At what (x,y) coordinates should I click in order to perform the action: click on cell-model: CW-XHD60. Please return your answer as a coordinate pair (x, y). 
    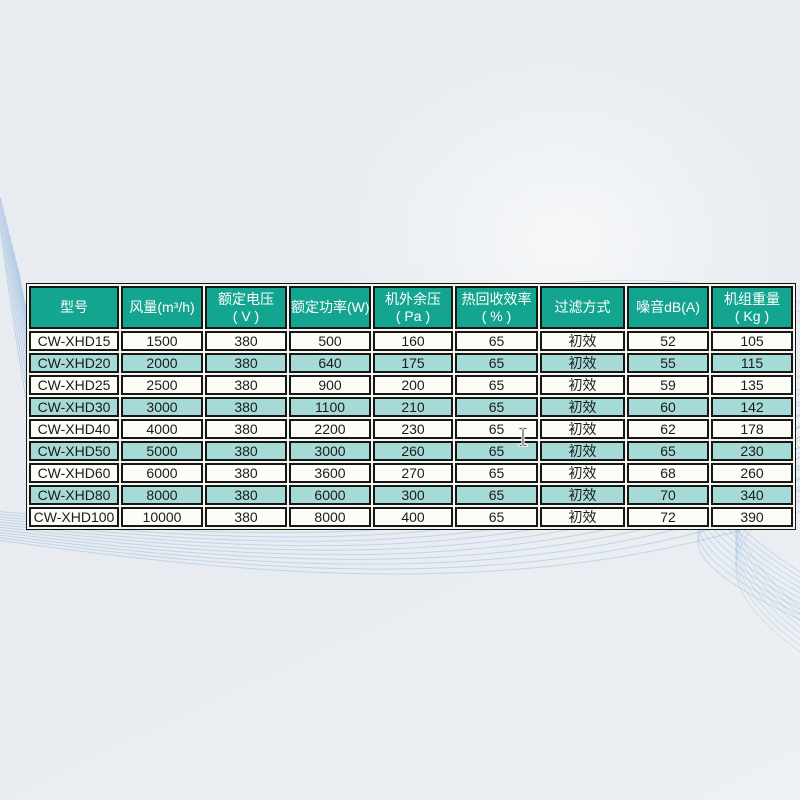
    Looking at the image, I should click on (74, 473).